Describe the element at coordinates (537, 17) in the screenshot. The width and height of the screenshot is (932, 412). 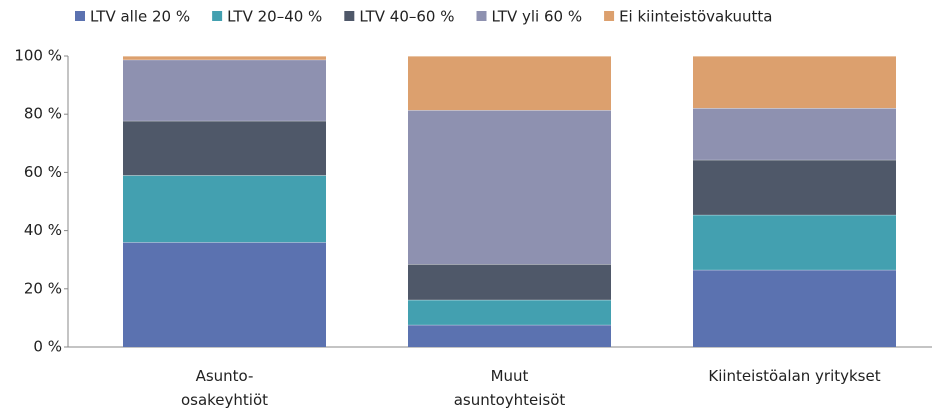
I see `legend-label: LTV yli 60 %` at that location.